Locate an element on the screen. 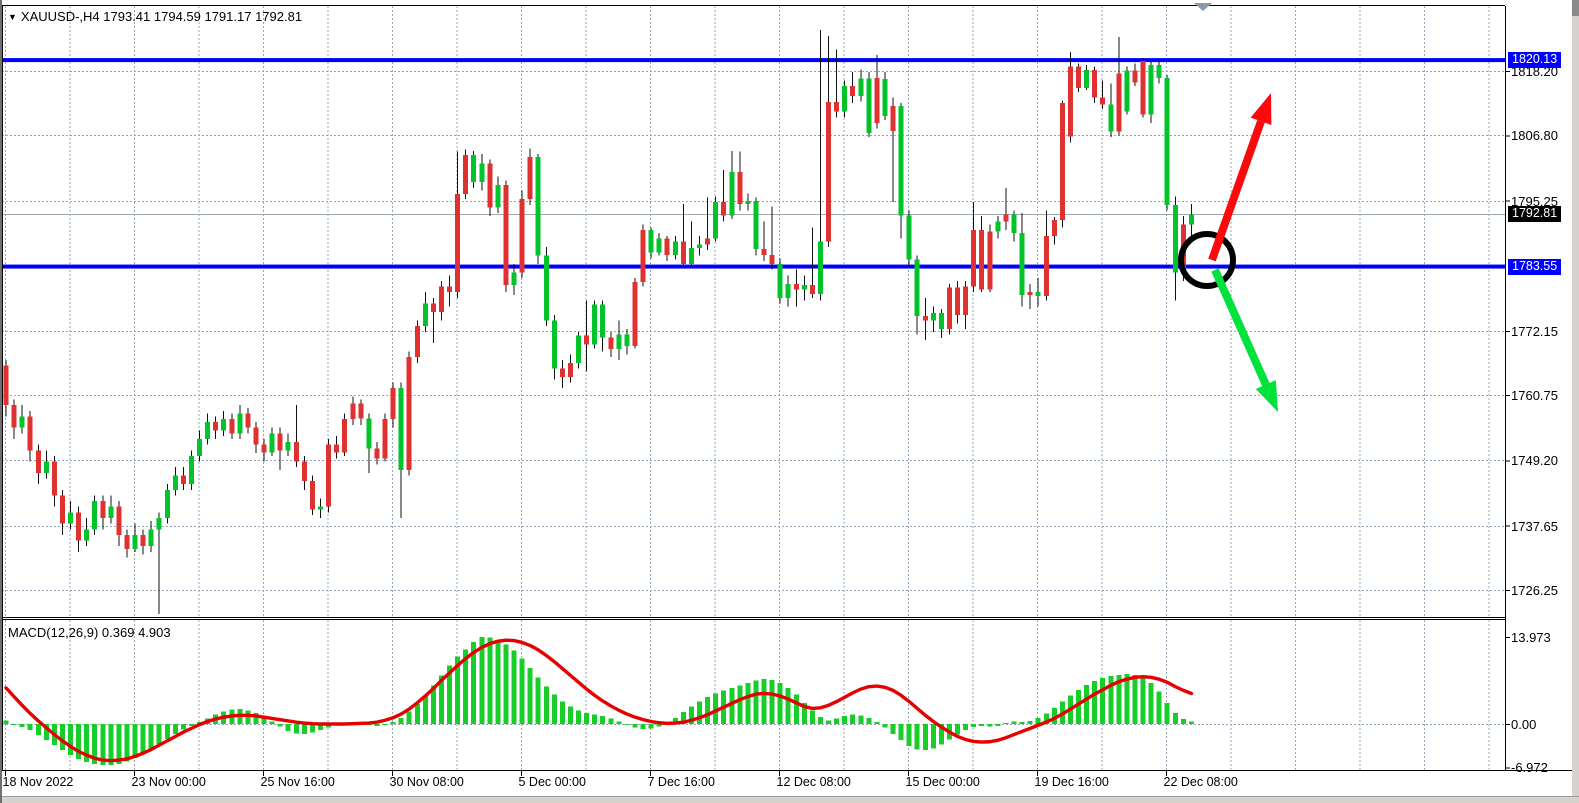  time-tick-label: 23 Nov 00:00 is located at coordinates (168, 782).